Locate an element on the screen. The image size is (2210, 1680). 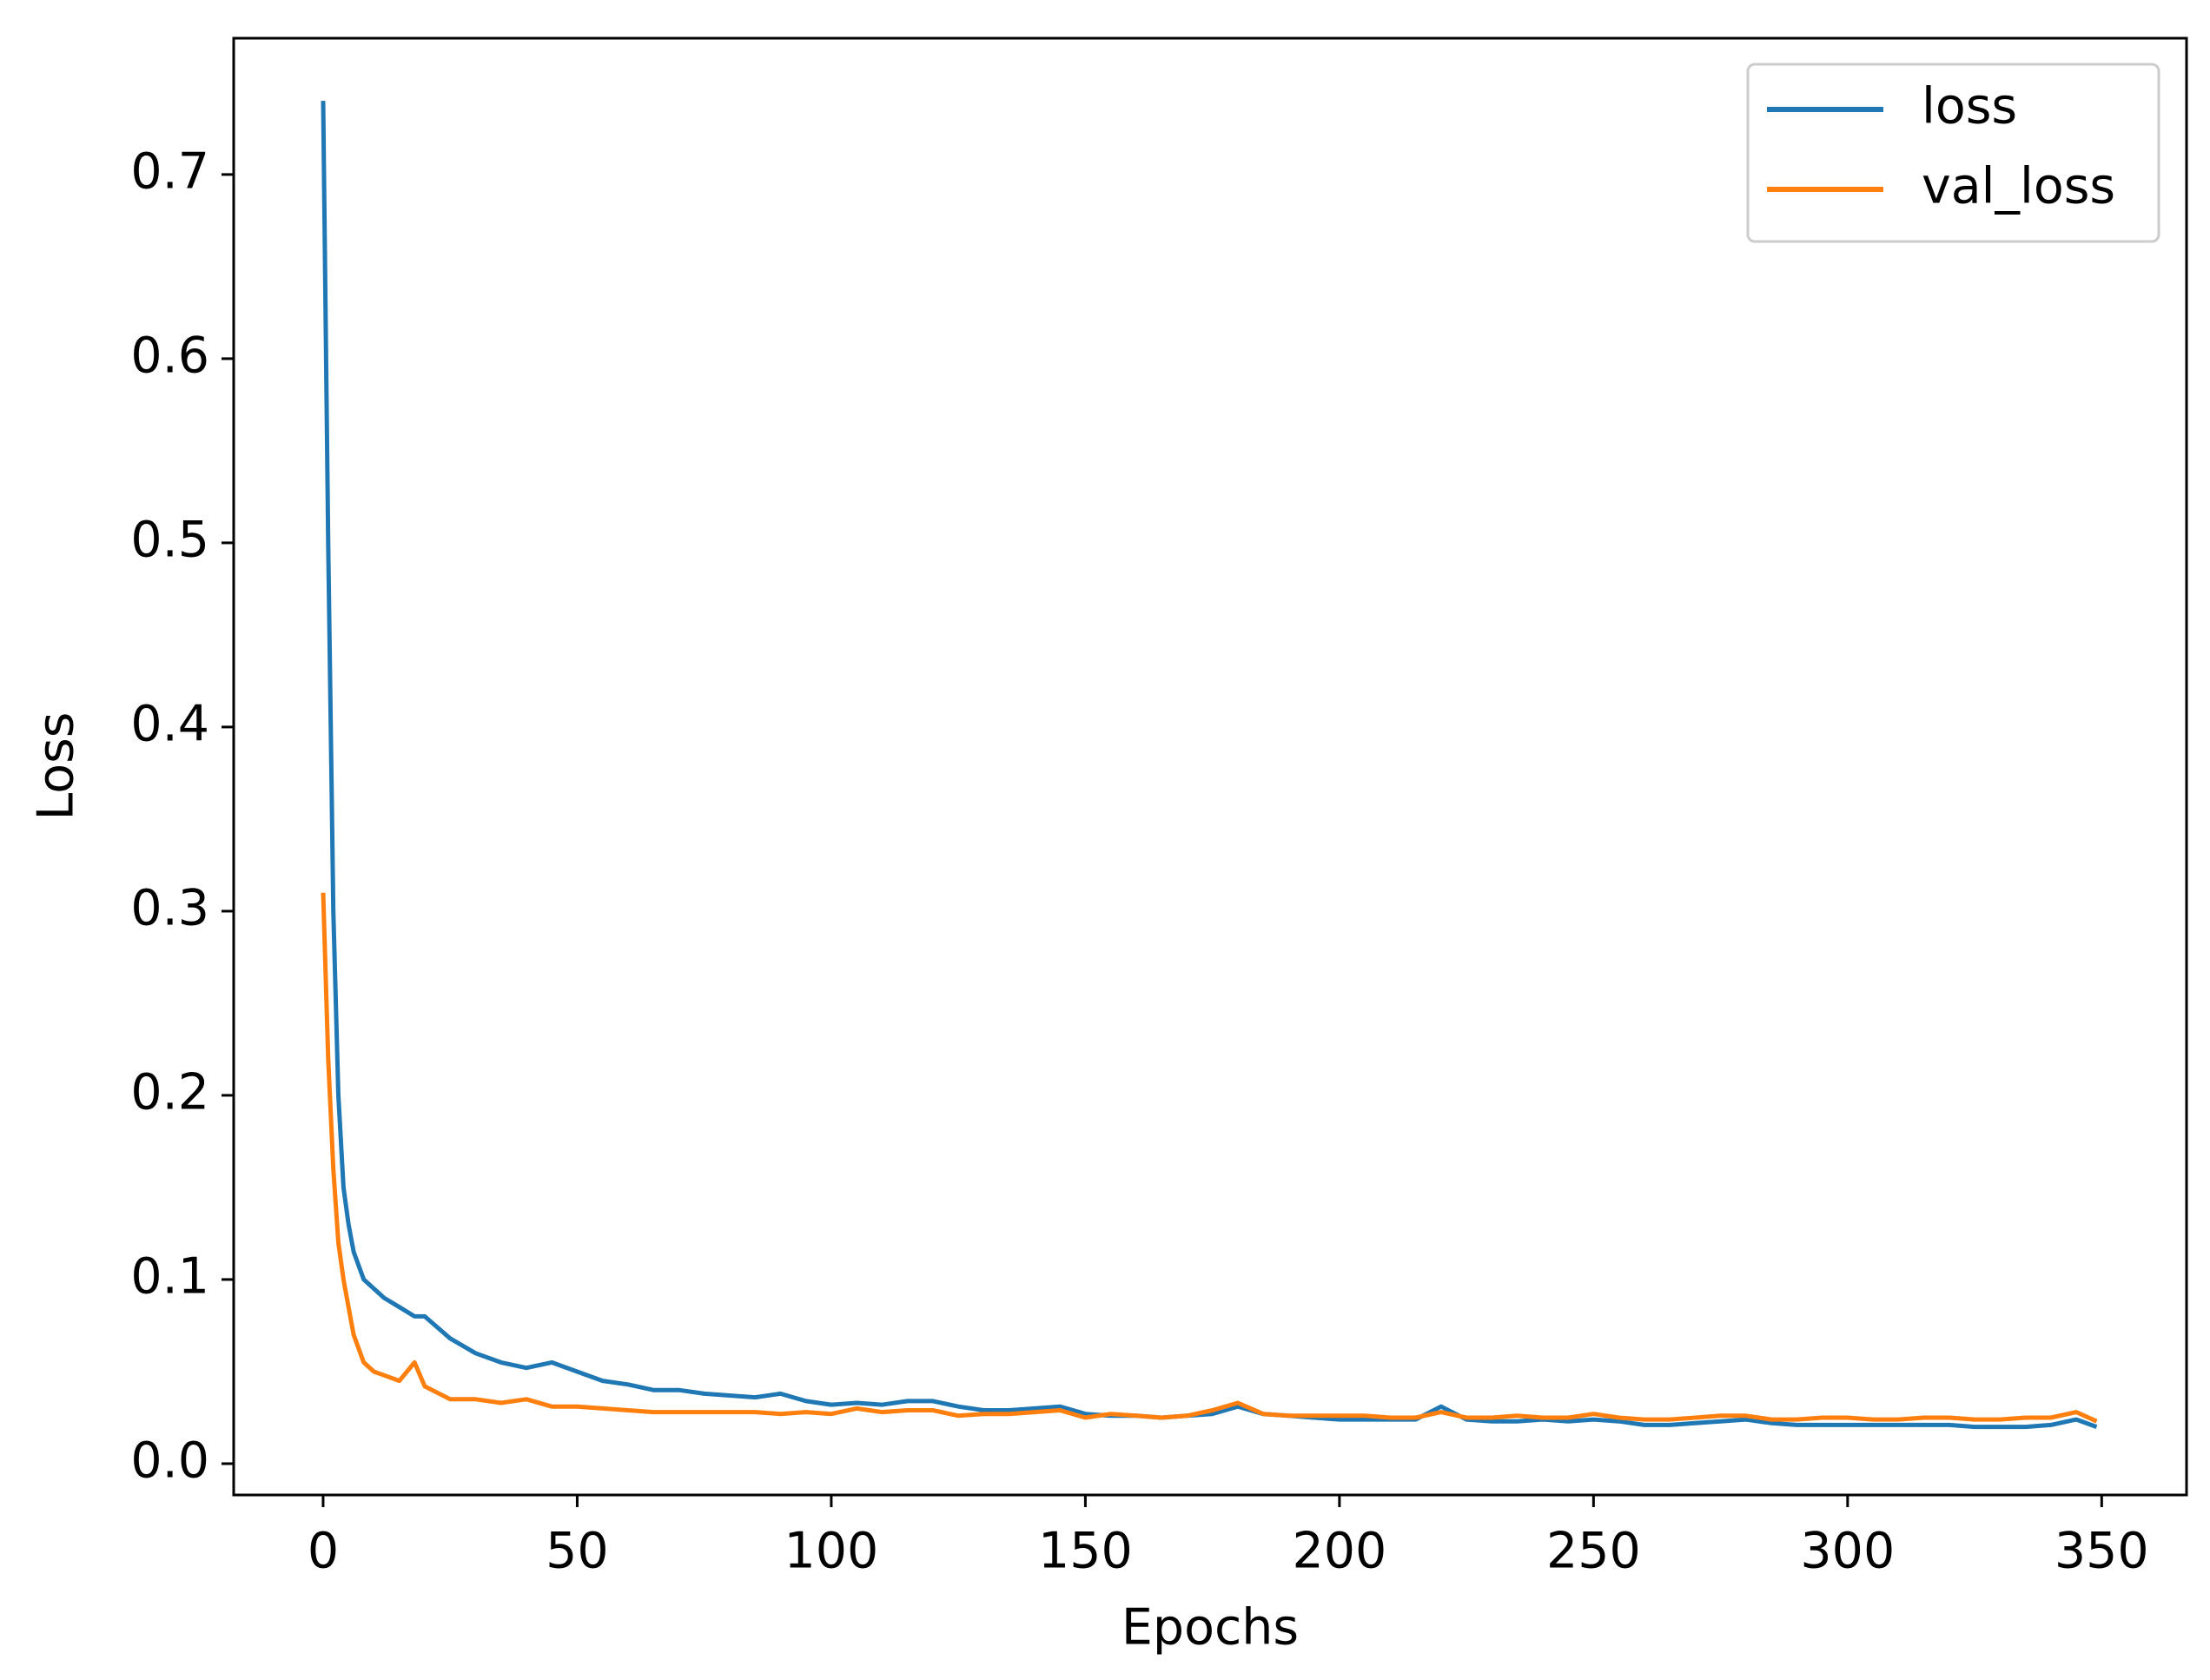
y-tick-label: 0.7 is located at coordinates (169, 172).